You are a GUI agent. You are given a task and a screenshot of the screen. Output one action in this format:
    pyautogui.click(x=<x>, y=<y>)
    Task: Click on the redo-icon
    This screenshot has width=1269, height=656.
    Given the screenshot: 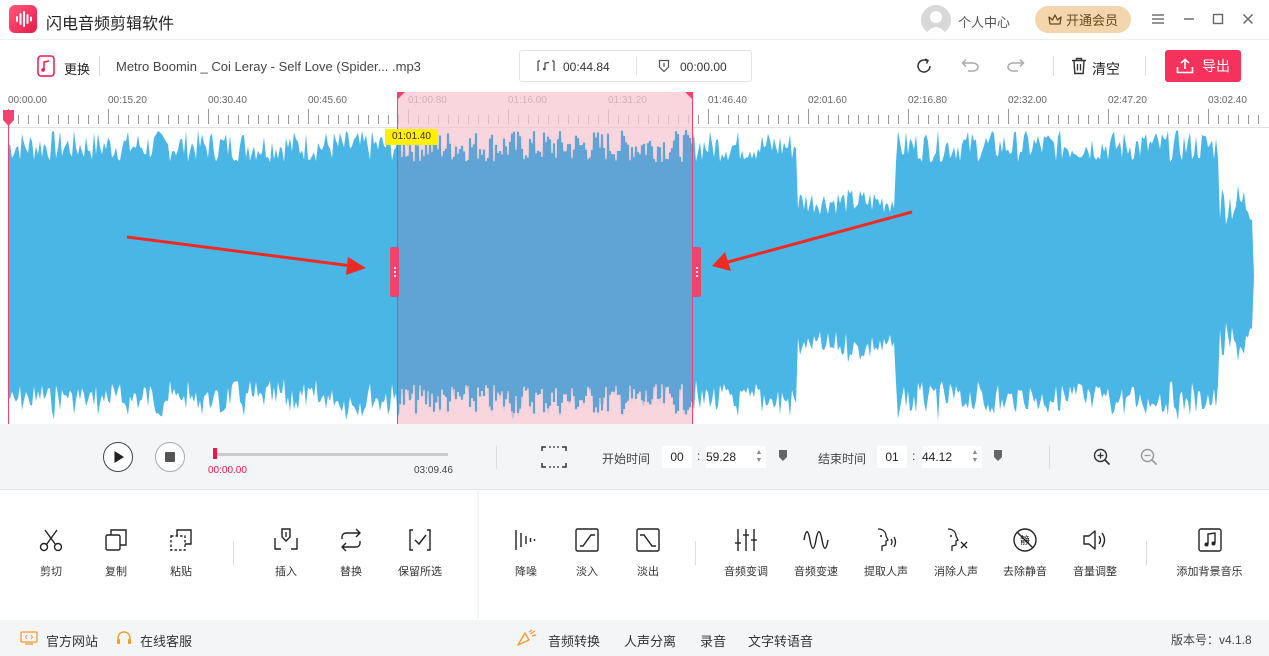 What is the action you would take?
    pyautogui.click(x=1016, y=67)
    